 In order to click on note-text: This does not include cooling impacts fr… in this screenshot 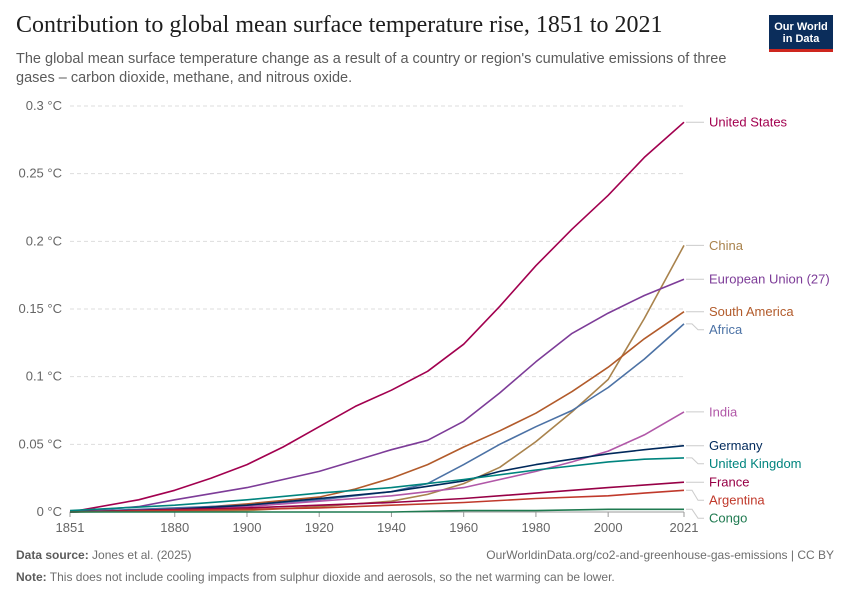, I will do `click(332, 577)`.